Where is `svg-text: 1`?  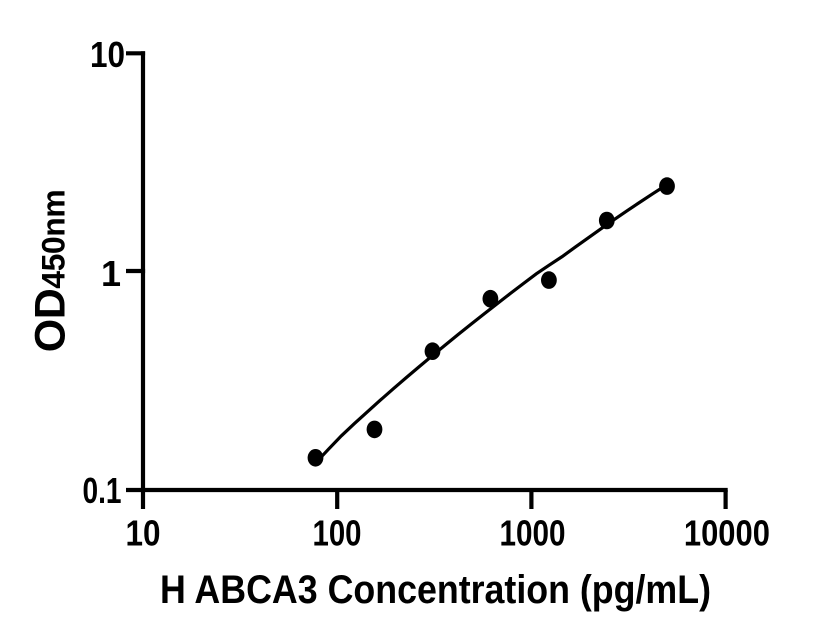
svg-text: 1 is located at coordinates (111, 273).